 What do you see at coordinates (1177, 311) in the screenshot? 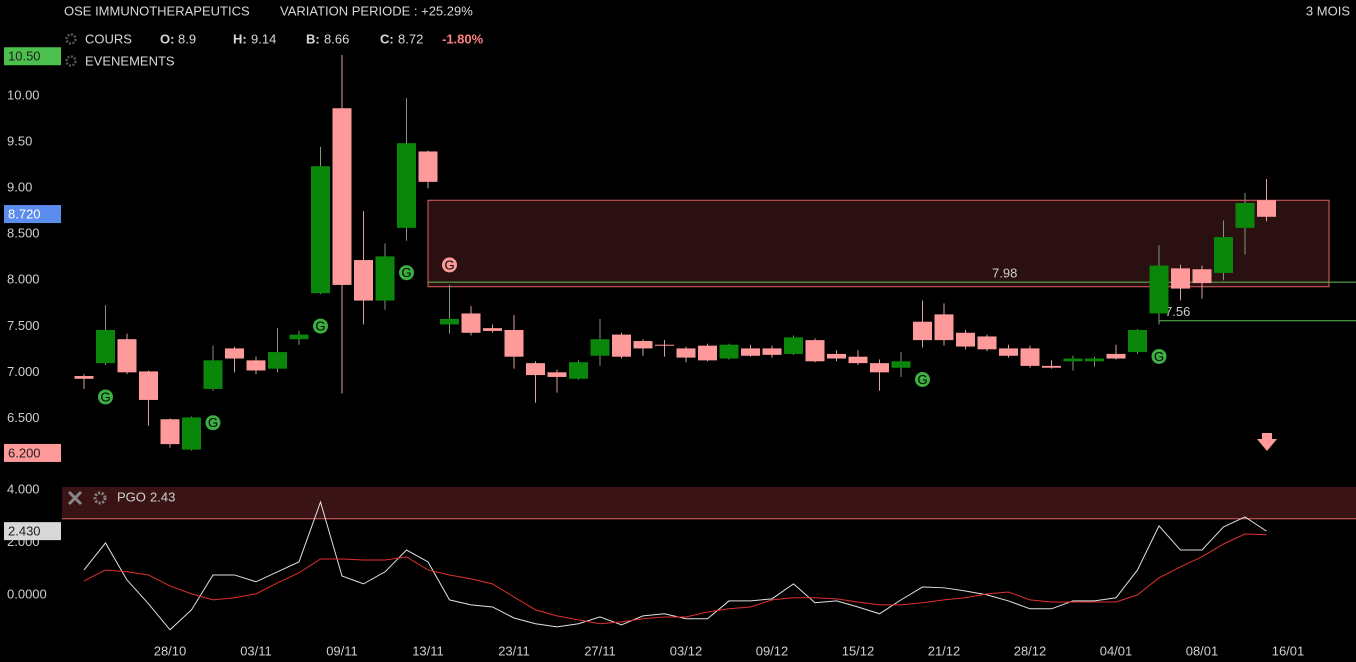
I see `level-label: 7.56` at bounding box center [1177, 311].